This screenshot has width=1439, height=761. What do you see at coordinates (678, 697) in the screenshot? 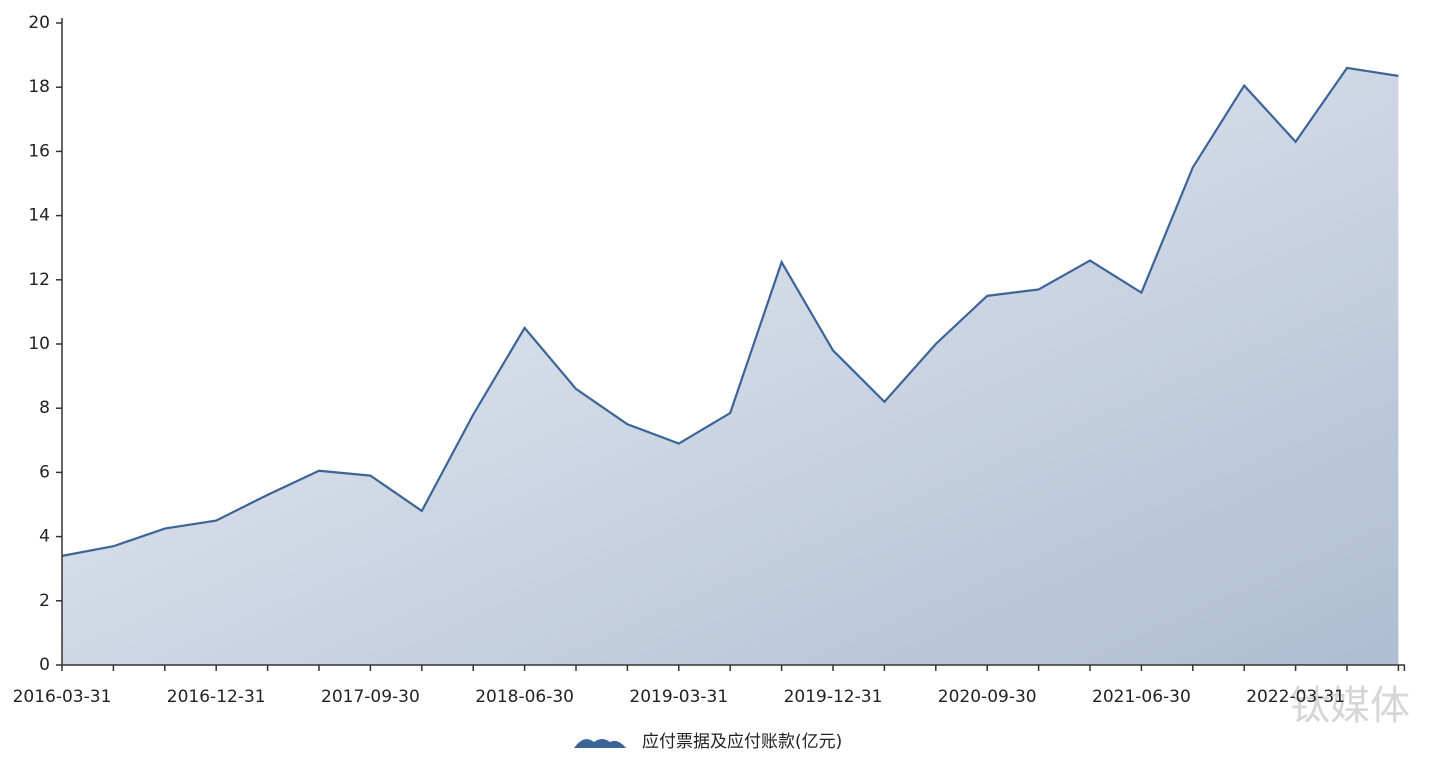
I see `x-tick-label: 2019-03-31` at bounding box center [678, 697].